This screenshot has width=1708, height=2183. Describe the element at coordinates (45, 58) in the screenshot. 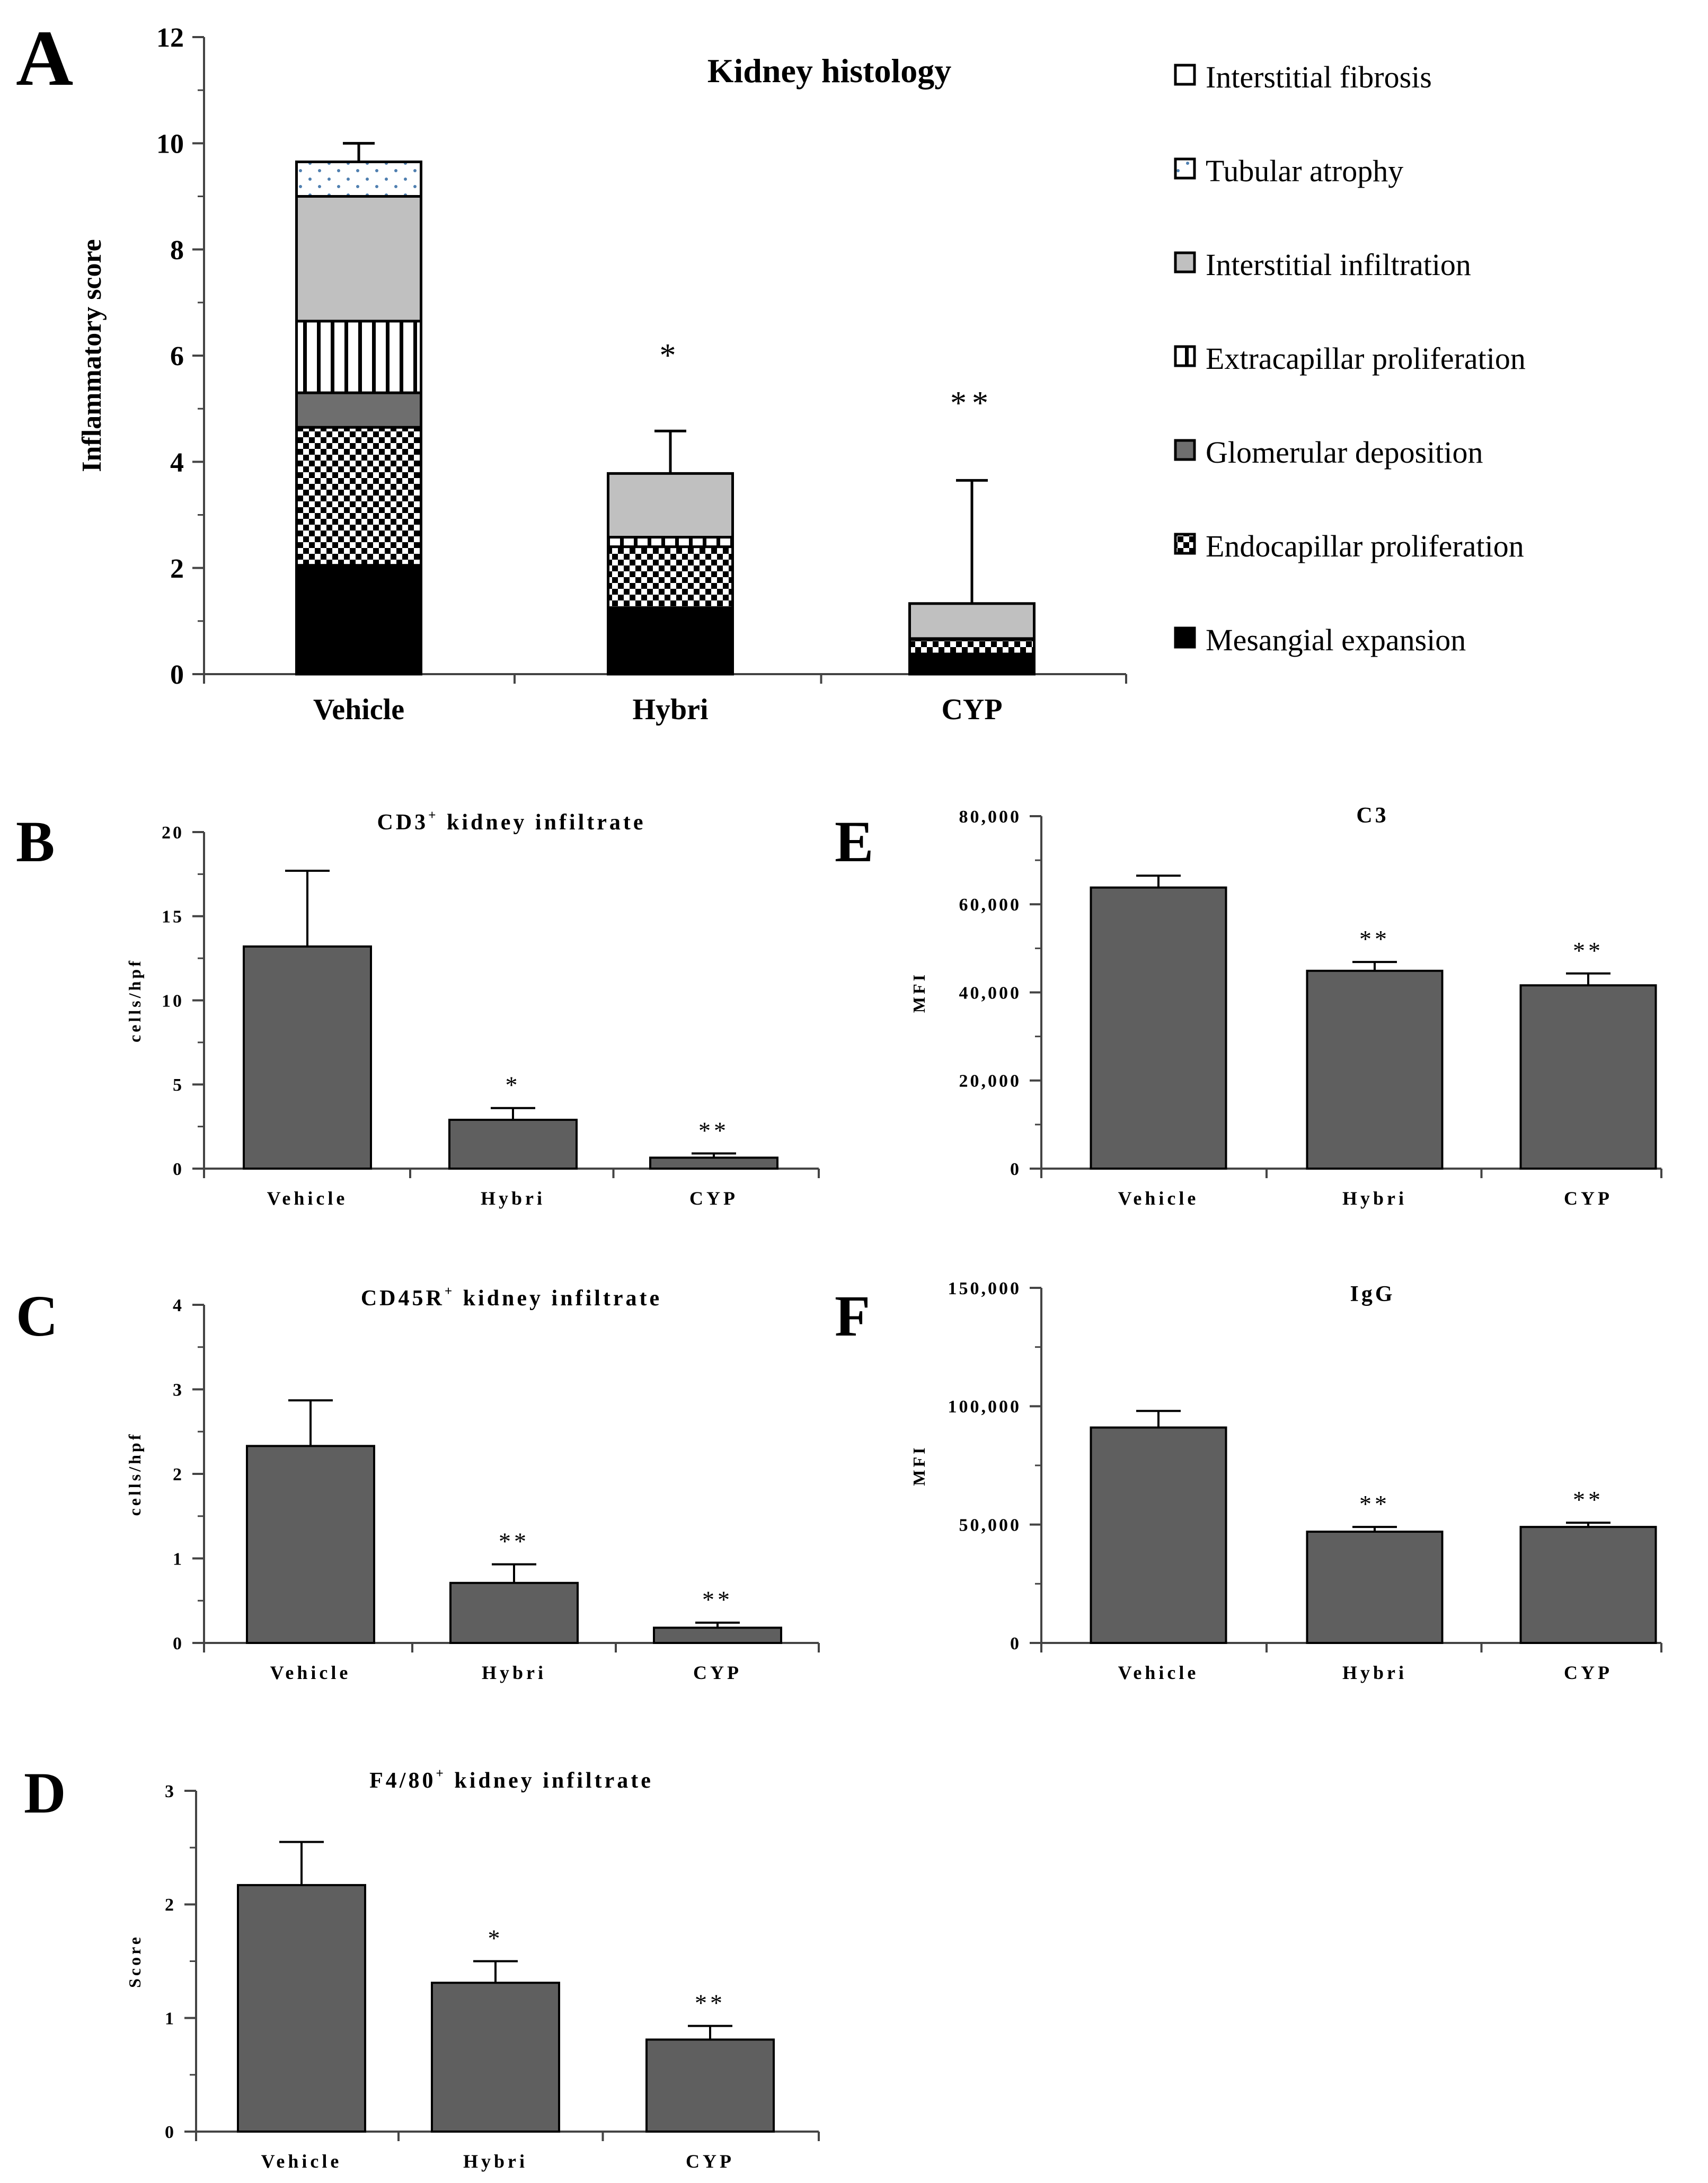

I see `panel-letter: A` at that location.